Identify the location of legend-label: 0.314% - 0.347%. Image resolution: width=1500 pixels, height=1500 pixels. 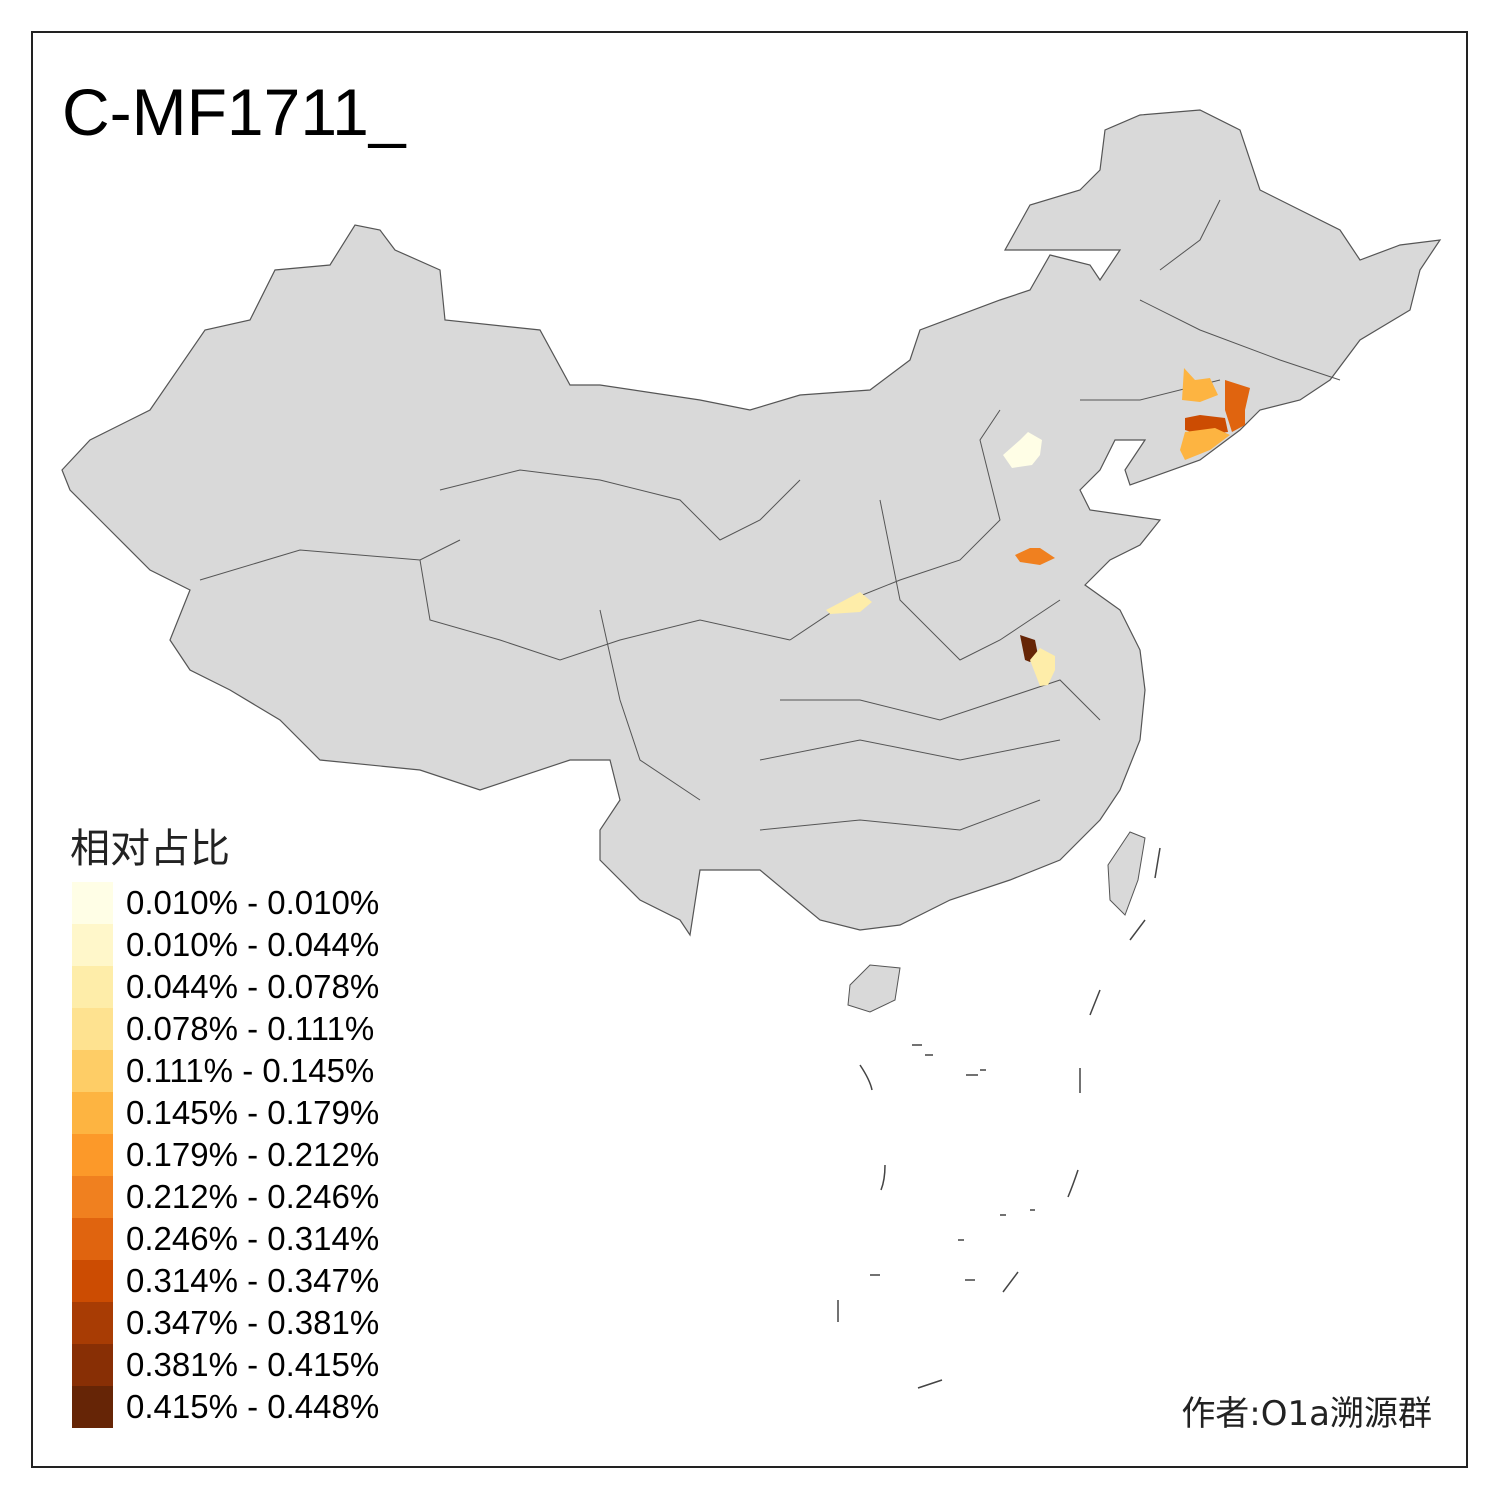
(253, 1280).